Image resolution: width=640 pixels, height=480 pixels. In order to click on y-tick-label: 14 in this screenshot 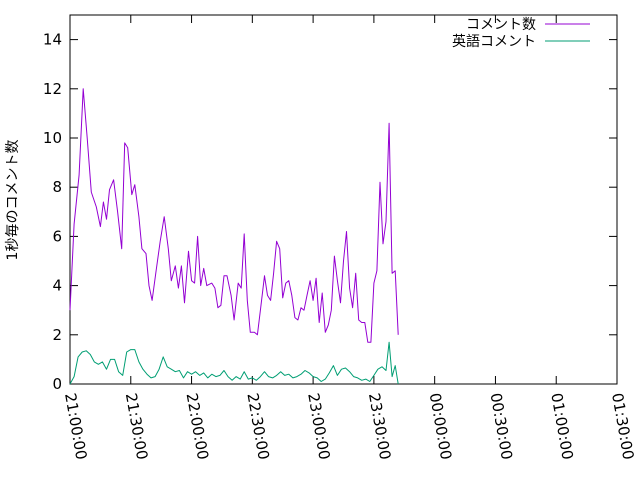, I will do `click(52, 40)`.